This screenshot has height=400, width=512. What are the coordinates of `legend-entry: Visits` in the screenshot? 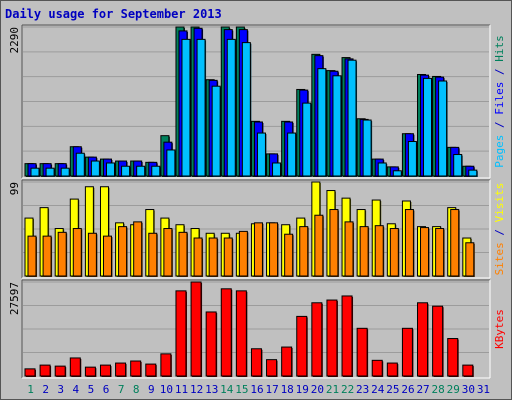 It's located at (499, 203).